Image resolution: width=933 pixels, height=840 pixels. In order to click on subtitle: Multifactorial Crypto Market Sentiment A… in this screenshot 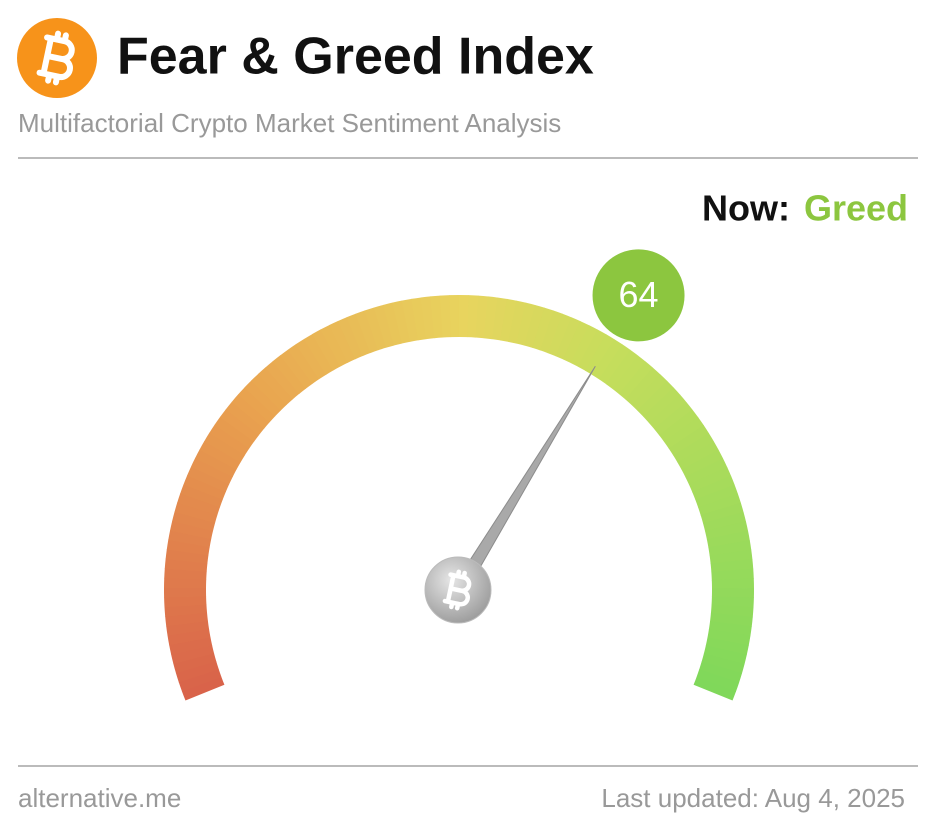, I will do `click(289, 123)`.